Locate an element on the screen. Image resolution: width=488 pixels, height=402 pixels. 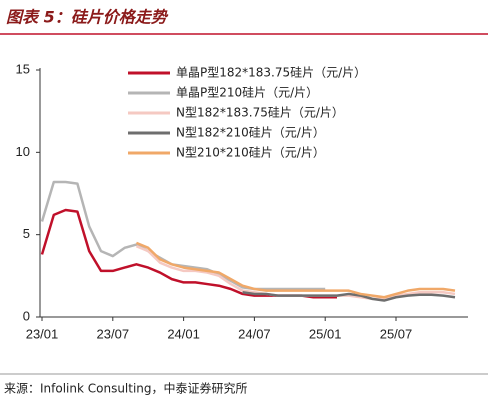
source: 来源：Infolink Consulting，中泰证券研究所 is located at coordinates (126, 388).